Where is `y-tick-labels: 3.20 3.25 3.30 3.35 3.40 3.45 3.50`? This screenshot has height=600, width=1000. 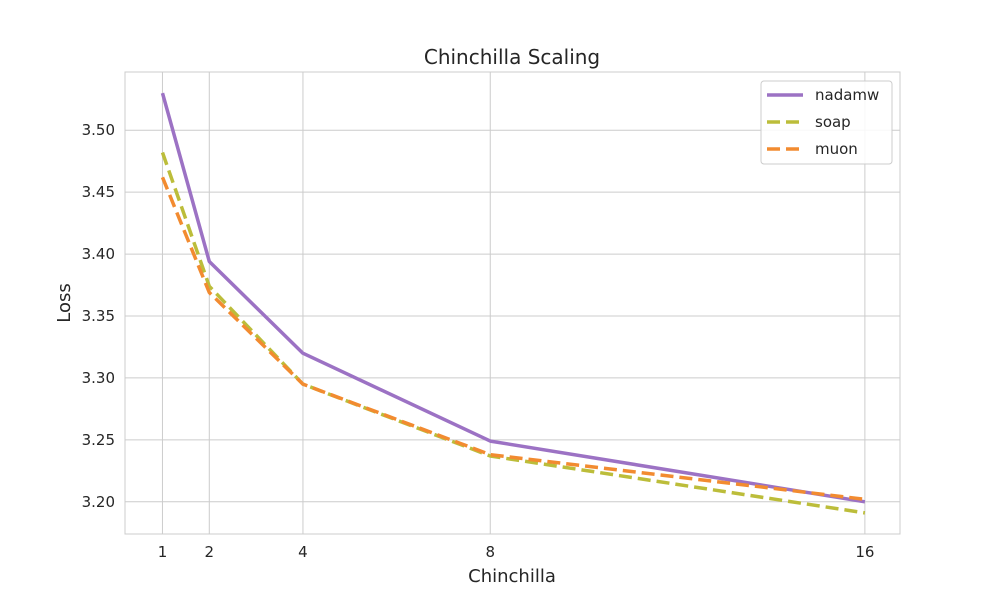
y-tick-labels: 3.20 3.25 3.30 3.35 3.40 3.45 3.50 is located at coordinates (98, 316).